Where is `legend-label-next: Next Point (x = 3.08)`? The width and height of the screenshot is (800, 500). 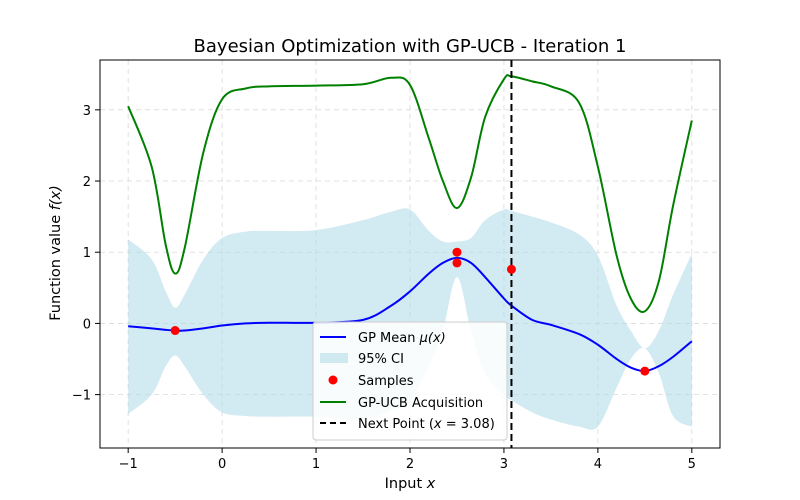
legend-label-next: Next Point (x = 3.08) is located at coordinates (426, 424).